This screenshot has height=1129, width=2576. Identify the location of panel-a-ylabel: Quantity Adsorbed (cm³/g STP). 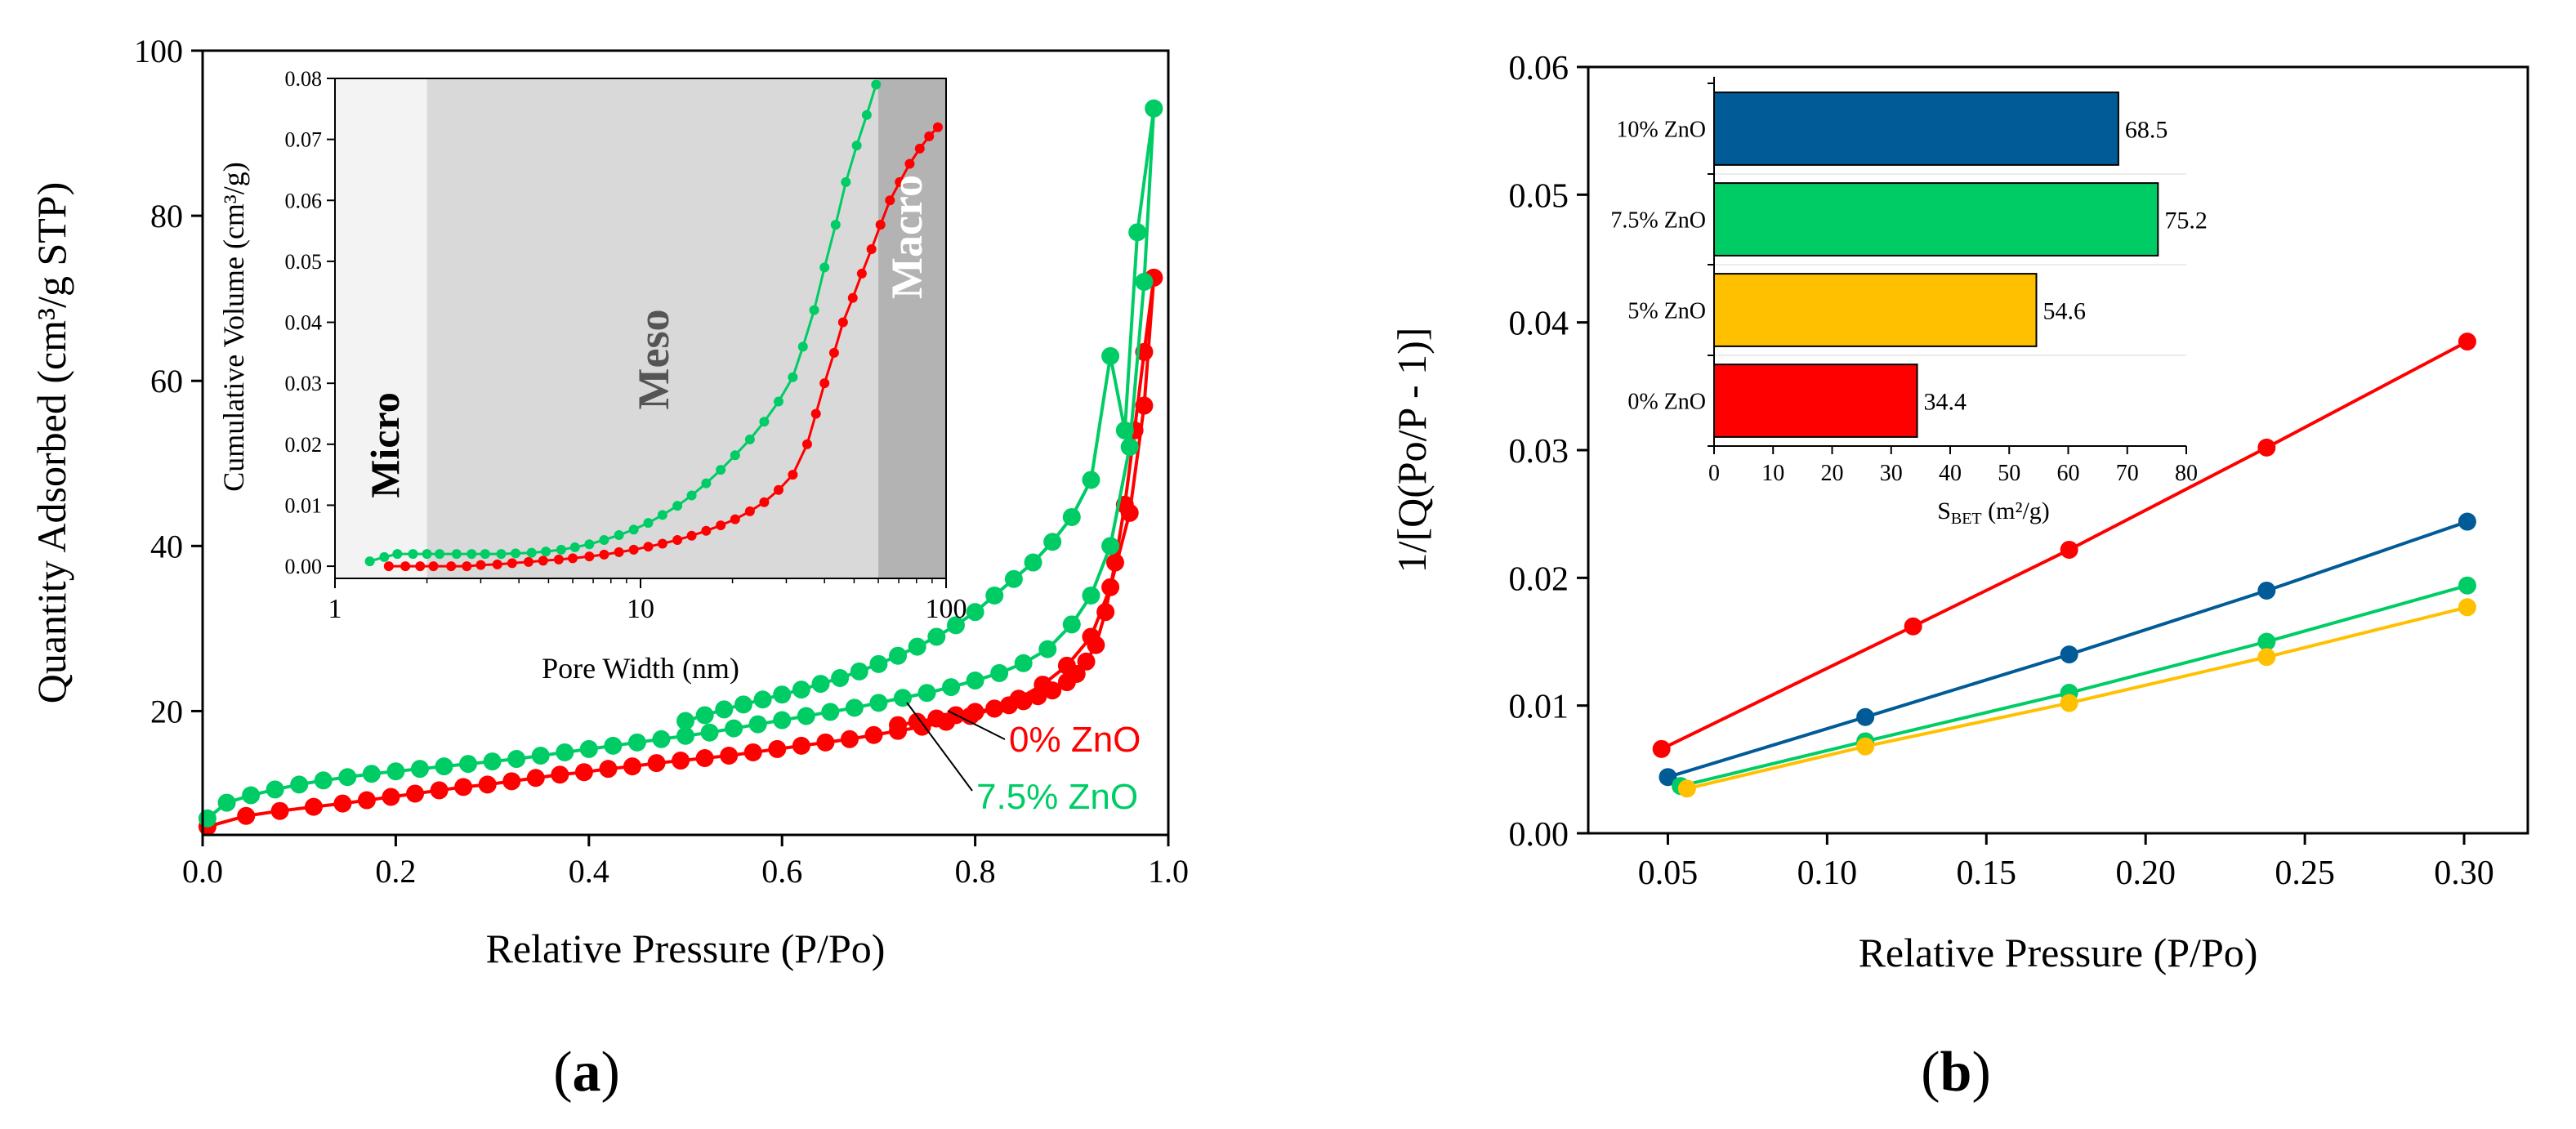
(52, 443).